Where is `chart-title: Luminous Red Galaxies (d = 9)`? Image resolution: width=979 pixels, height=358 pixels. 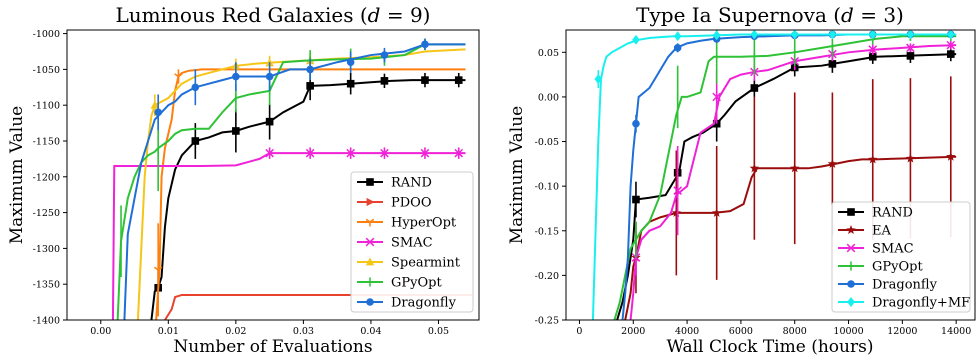 chart-title: Luminous Red Galaxies (d = 9) is located at coordinates (273, 15).